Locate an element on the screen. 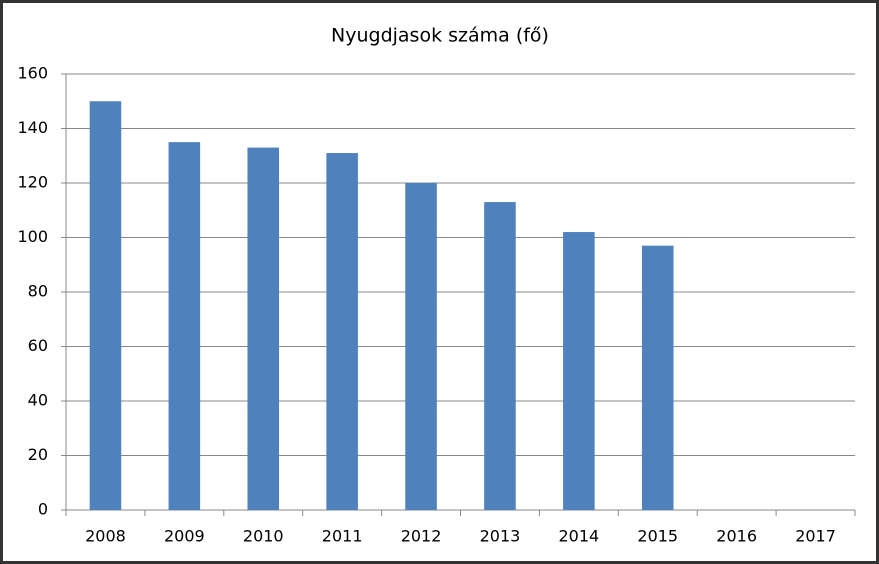 This screenshot has width=879, height=564. y-tick-label: 0 is located at coordinates (43, 509).